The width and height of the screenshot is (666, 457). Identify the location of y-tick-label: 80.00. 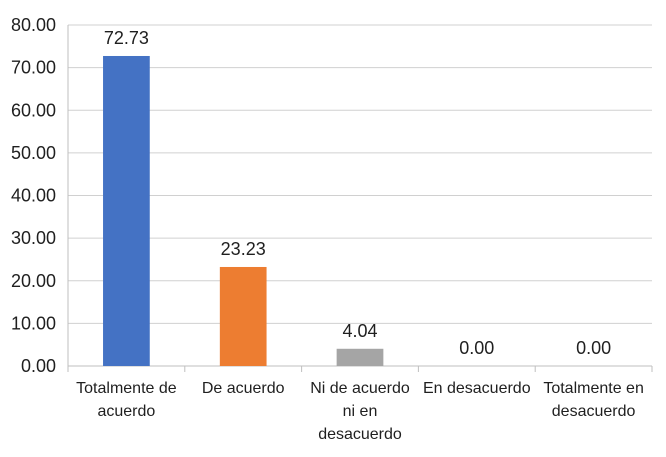
(33, 25).